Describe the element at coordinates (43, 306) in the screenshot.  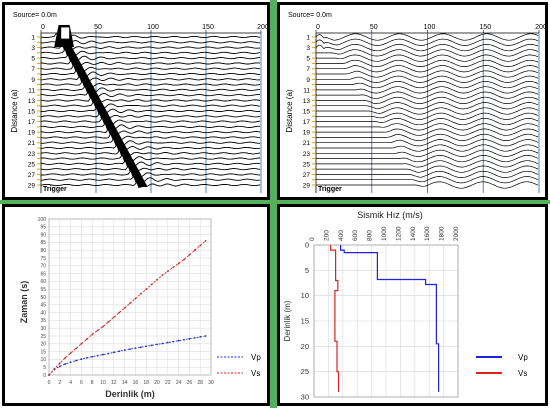
I see `y-tick-label: 45` at that location.